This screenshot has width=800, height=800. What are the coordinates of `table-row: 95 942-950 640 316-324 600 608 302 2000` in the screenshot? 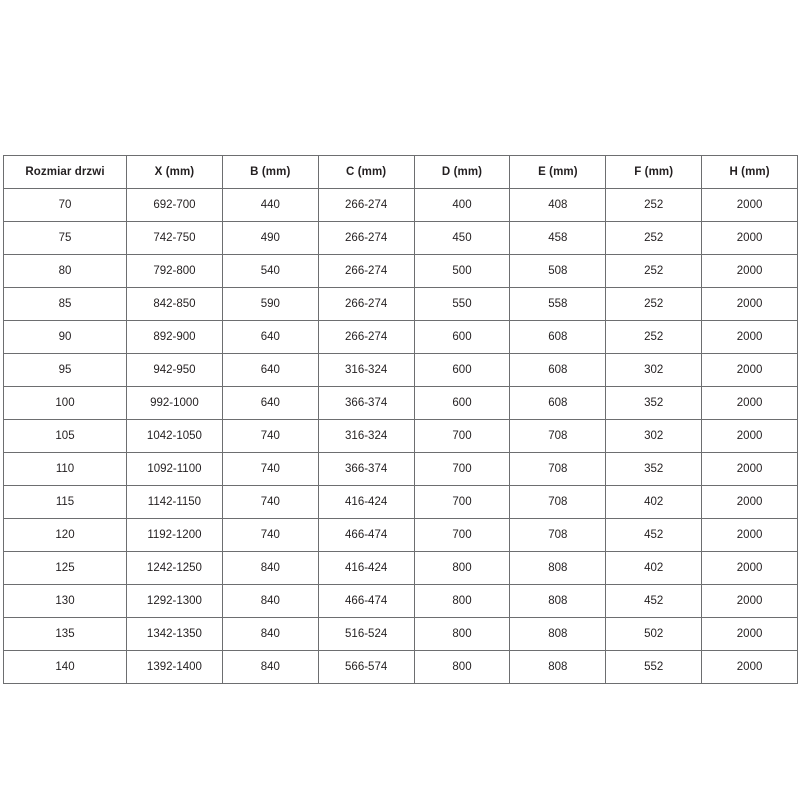 It's located at (401, 370).